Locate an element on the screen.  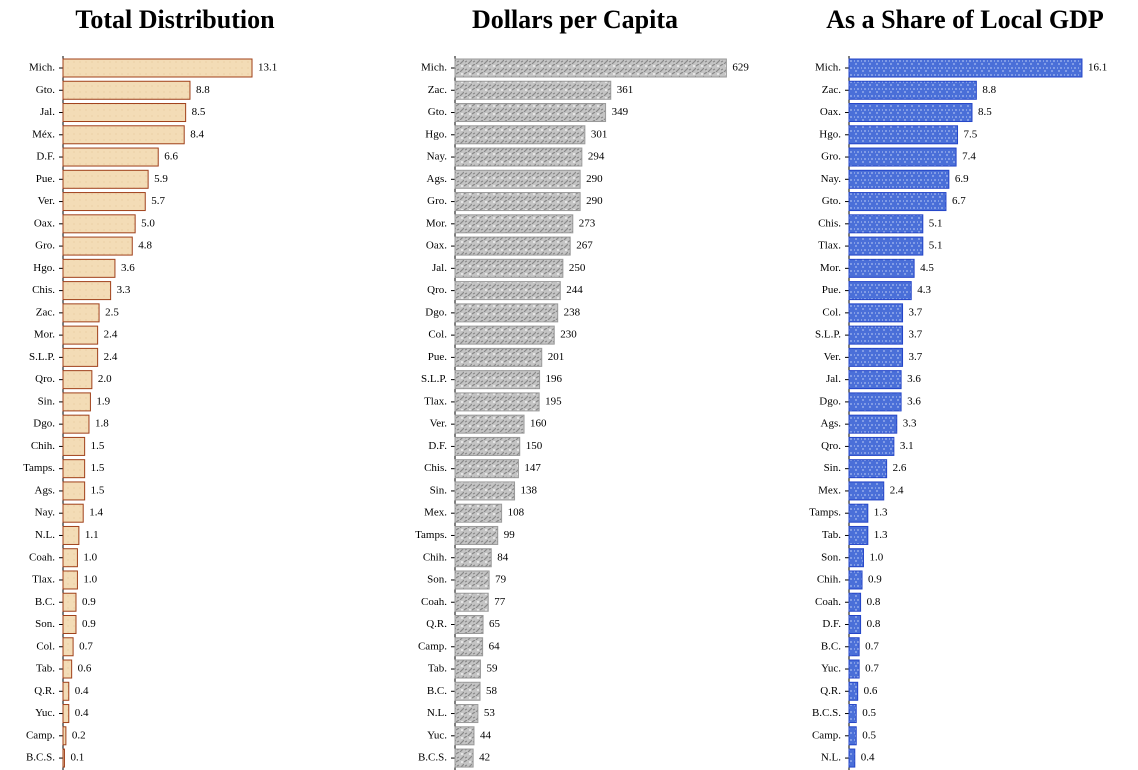
value-label: 3.6 is located at coordinates (914, 379).